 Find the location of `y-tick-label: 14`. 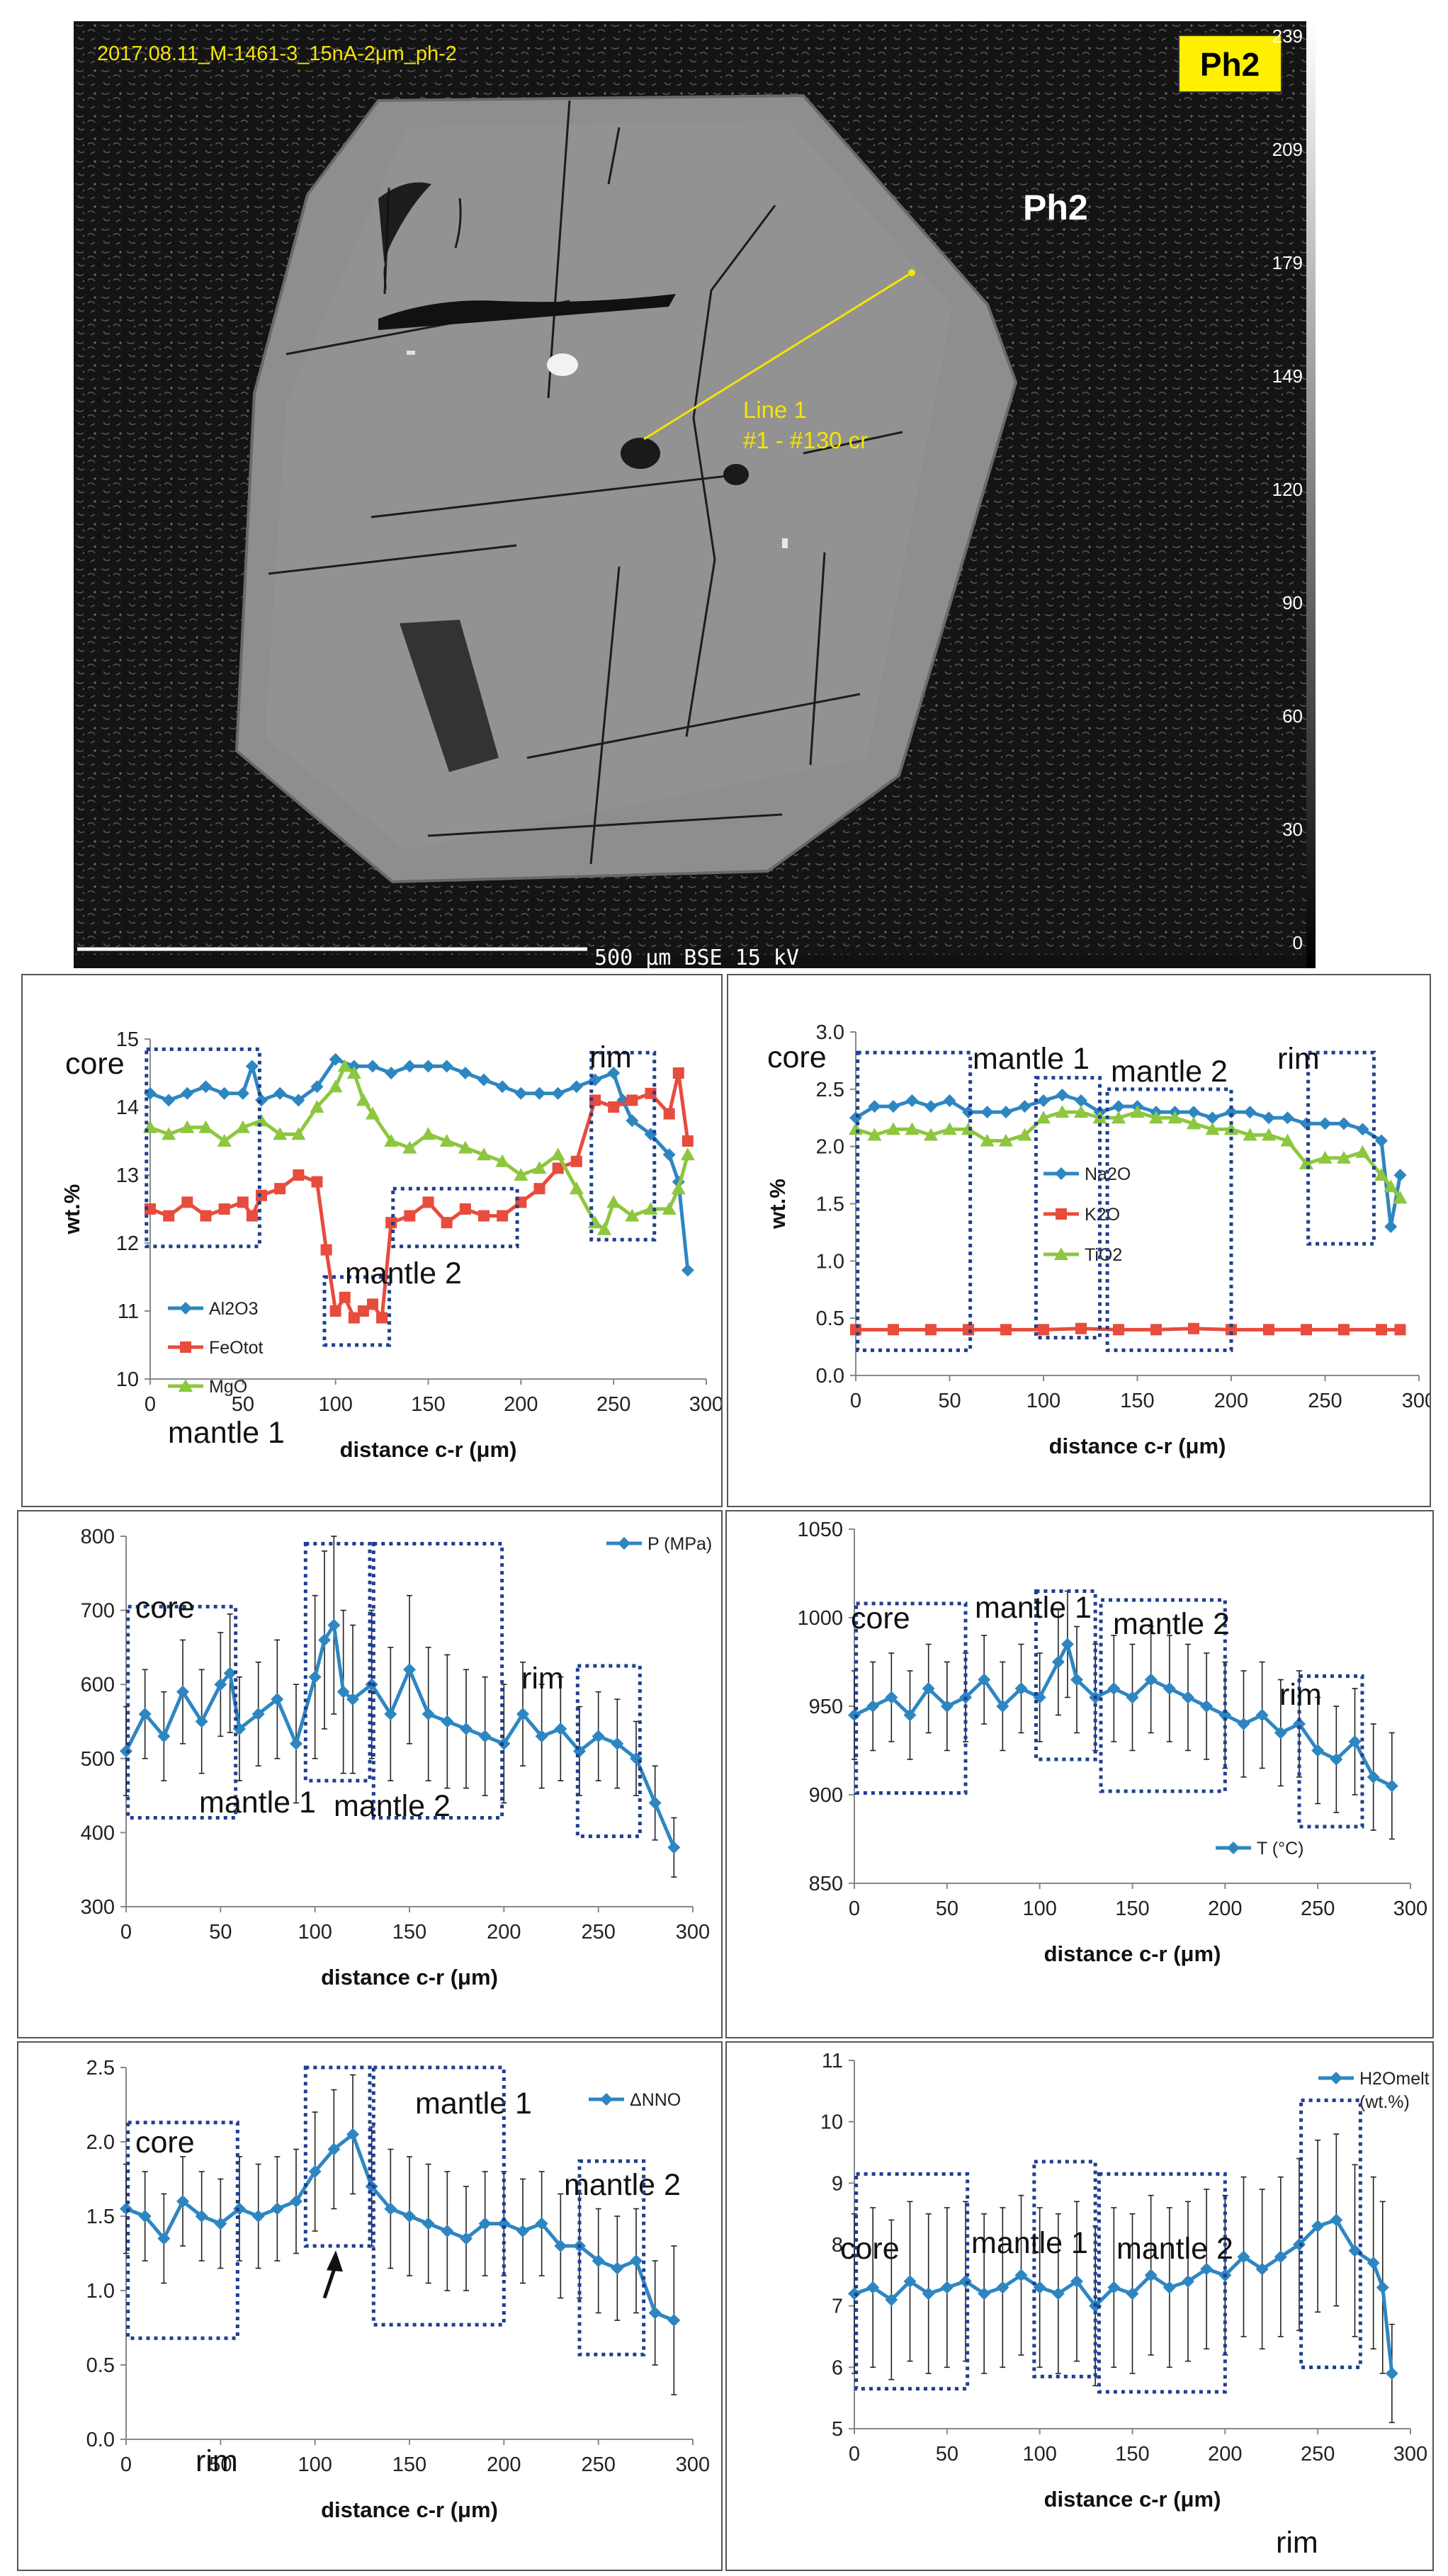

y-tick-label: 14 is located at coordinates (127, 1107).